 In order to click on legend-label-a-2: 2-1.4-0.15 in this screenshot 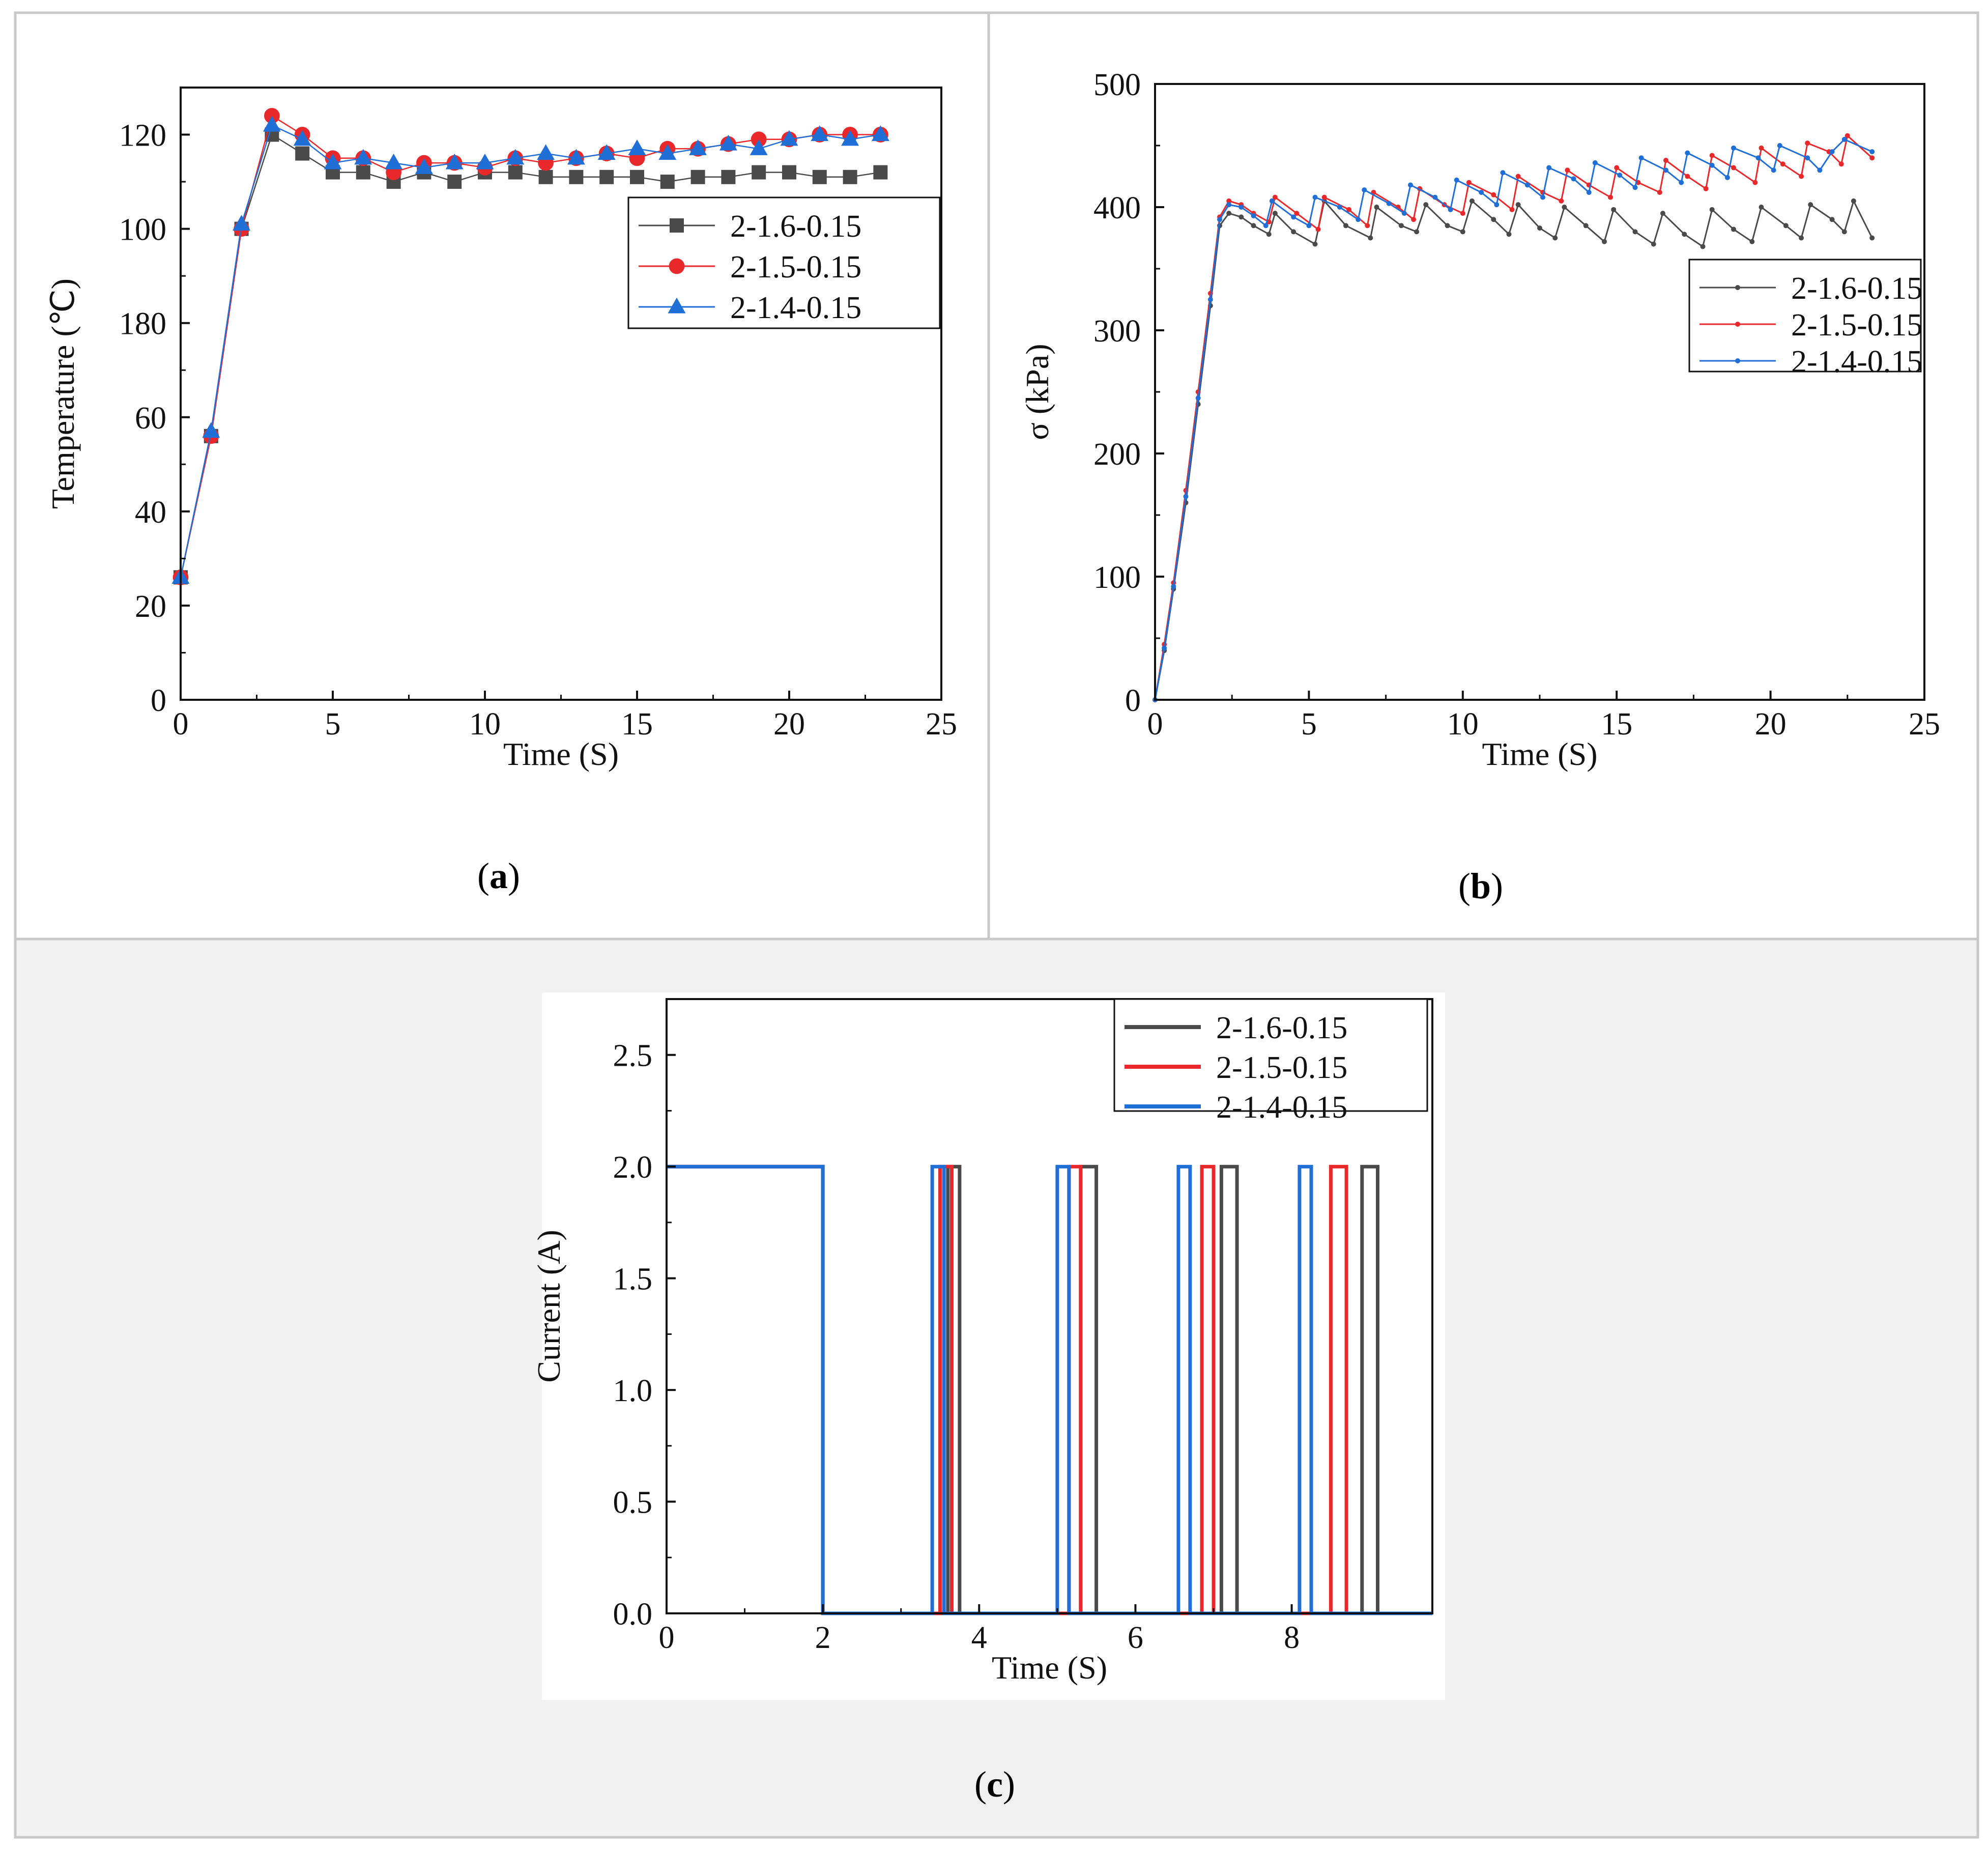, I will do `click(795, 308)`.